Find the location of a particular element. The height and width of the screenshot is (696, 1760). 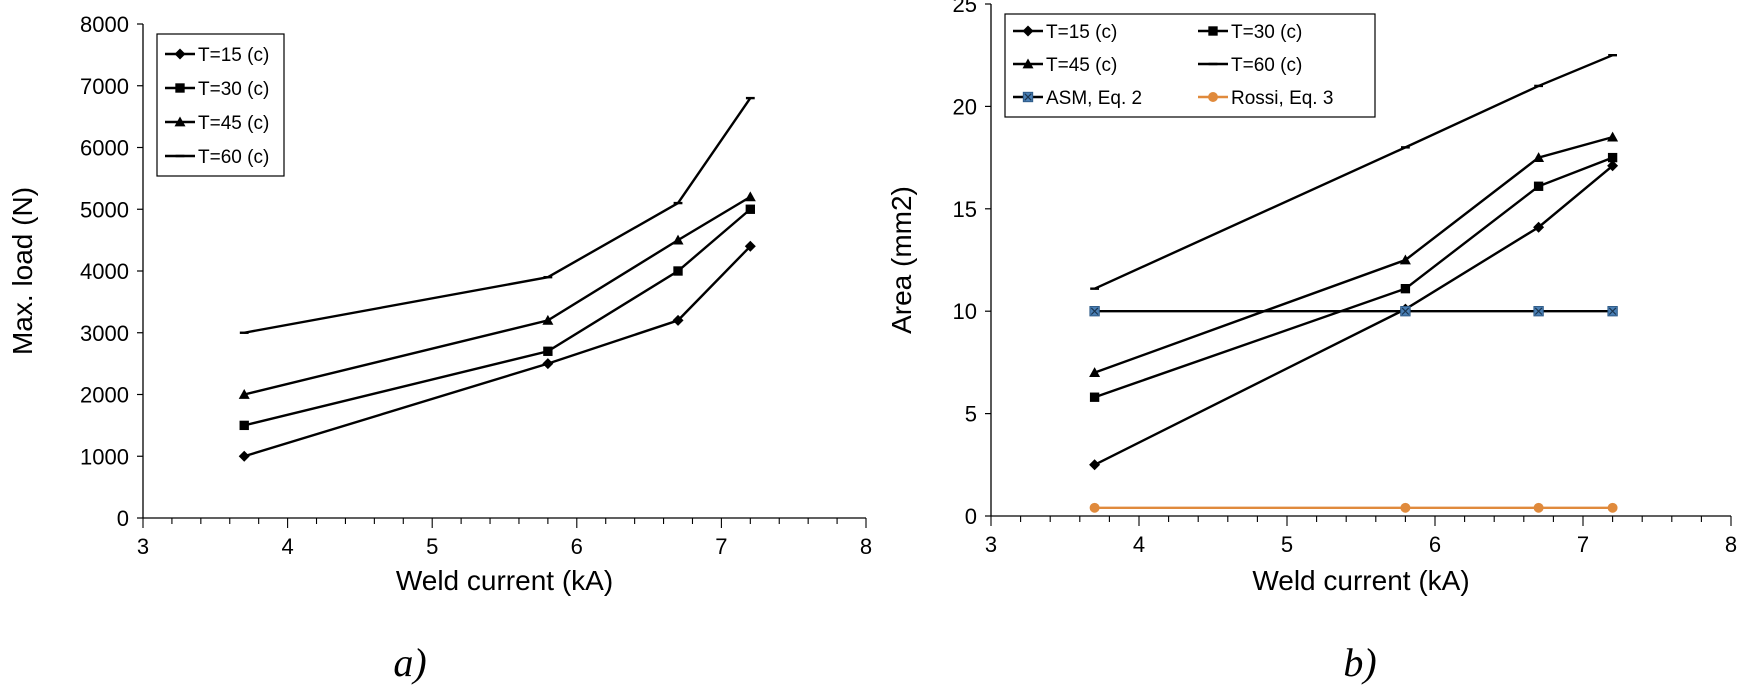

chart-a-legend-label: T=15 (c) is located at coordinates (233, 55).